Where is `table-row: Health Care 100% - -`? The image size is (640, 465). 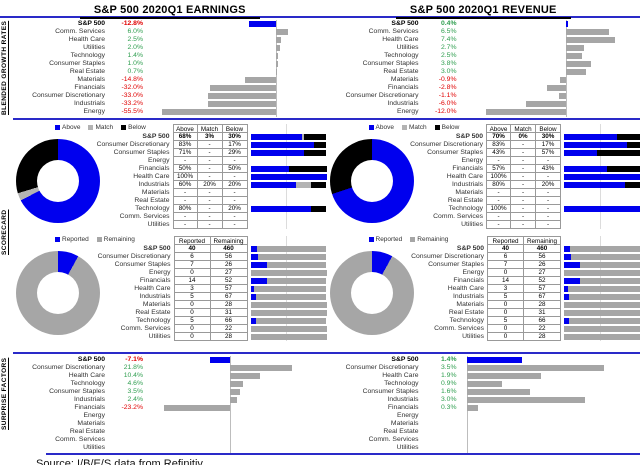 table-row: Health Care 100% - - is located at coordinates (483, 177).